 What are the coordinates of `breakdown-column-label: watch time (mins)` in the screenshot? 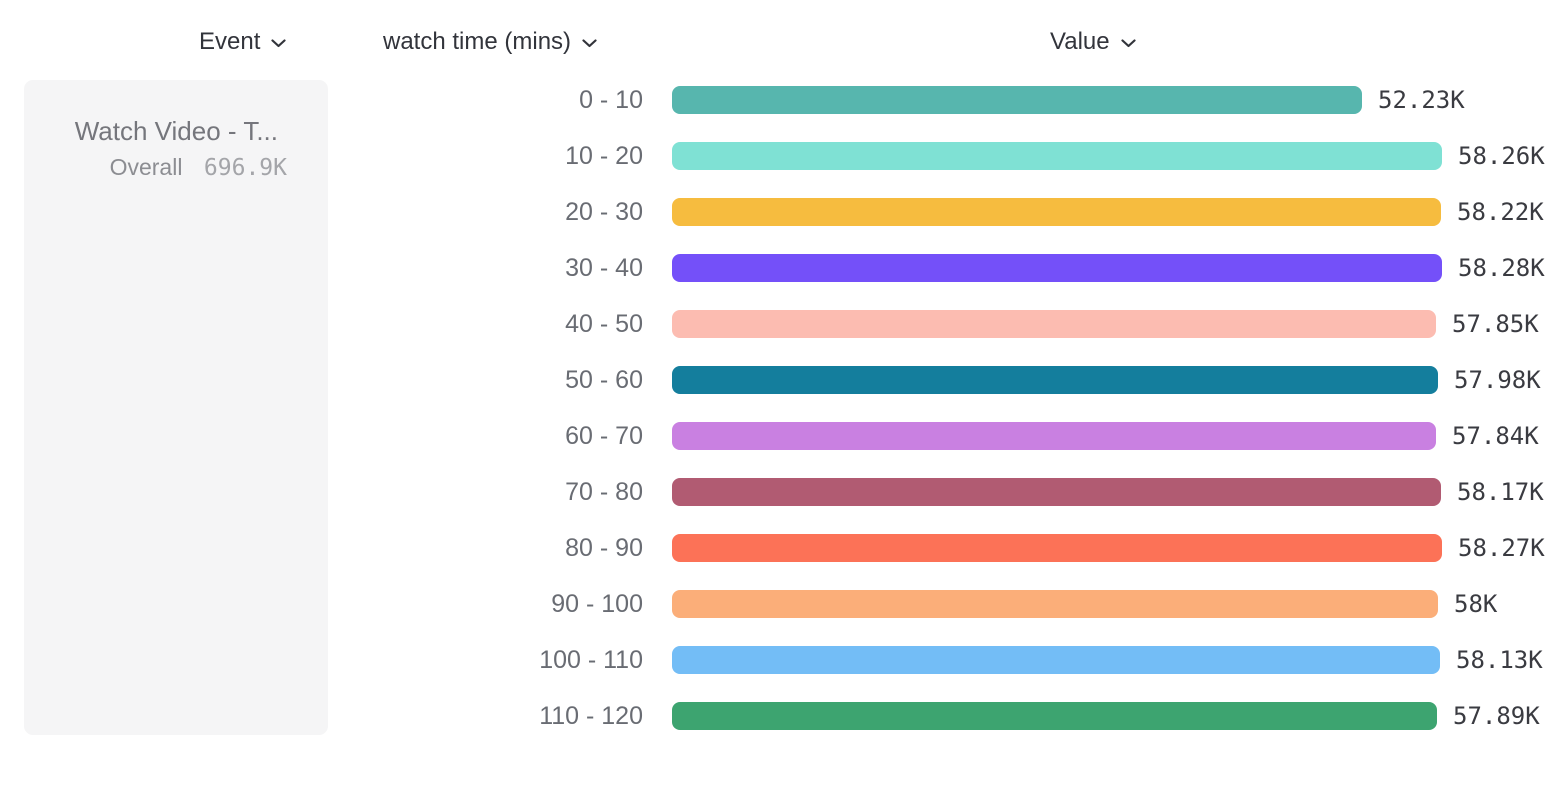 It's located at (477, 41).